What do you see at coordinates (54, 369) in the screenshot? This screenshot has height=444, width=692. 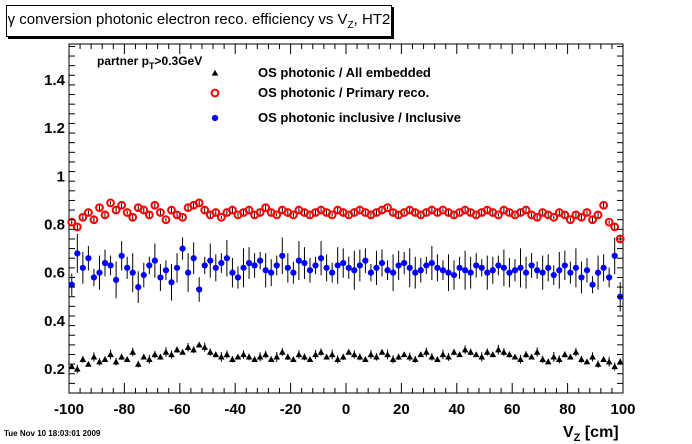 I see `y-tick-label: 0.2` at bounding box center [54, 369].